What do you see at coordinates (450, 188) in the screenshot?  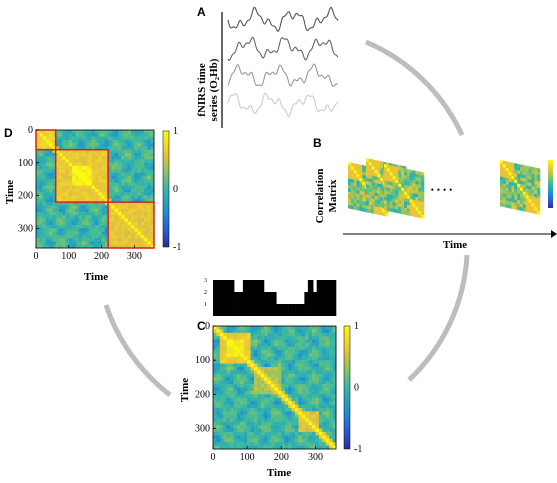 I see `correlation-matrix-stack` at bounding box center [450, 188].